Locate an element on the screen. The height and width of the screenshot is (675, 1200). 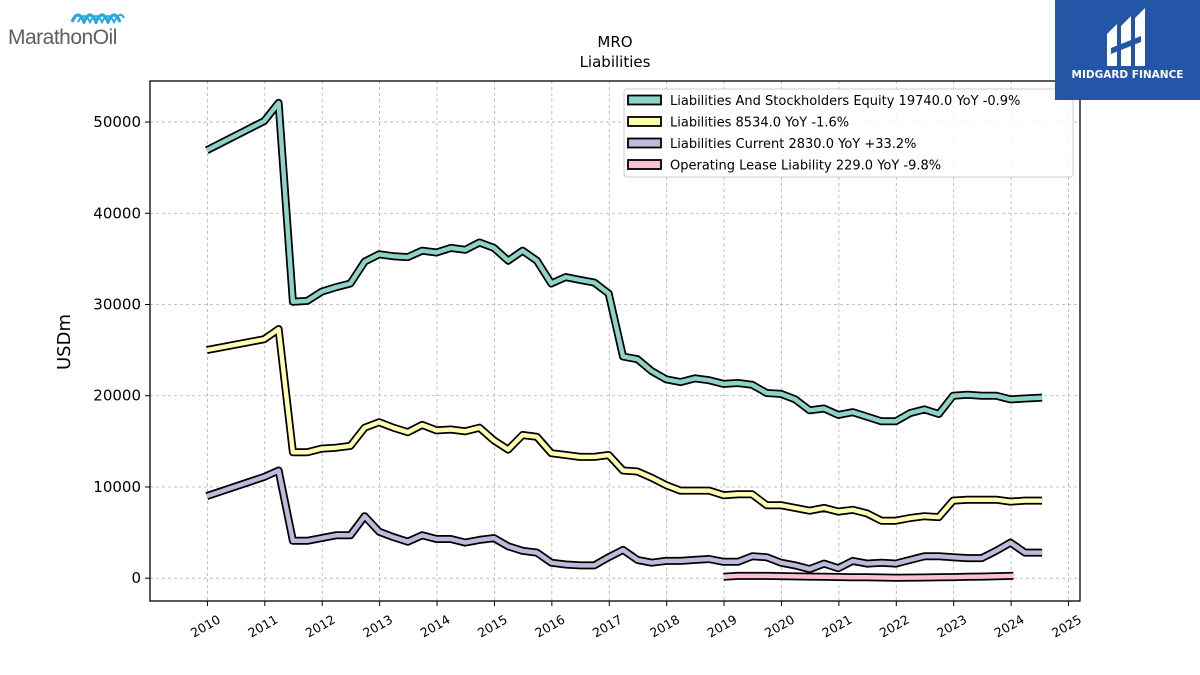
x-tick-label: 2023 is located at coordinates (951, 626).